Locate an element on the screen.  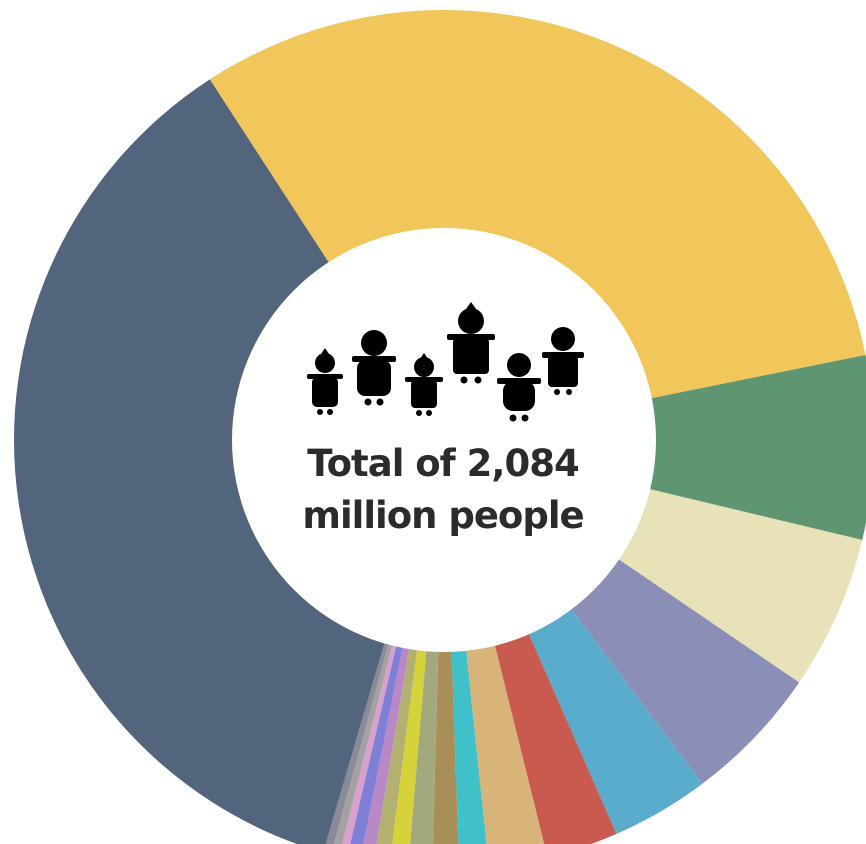
total-label-line1: Total of 2,084 is located at coordinates (443, 463).